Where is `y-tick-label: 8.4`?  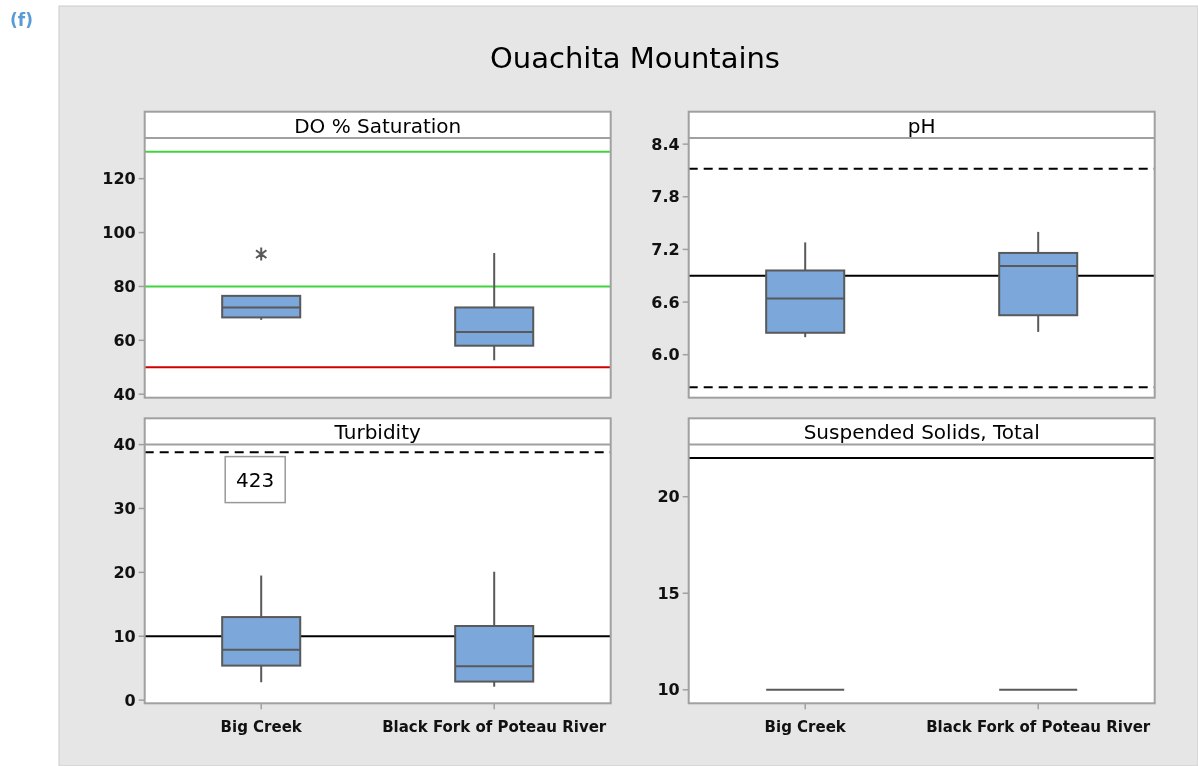 y-tick-label: 8.4 is located at coordinates (665, 144).